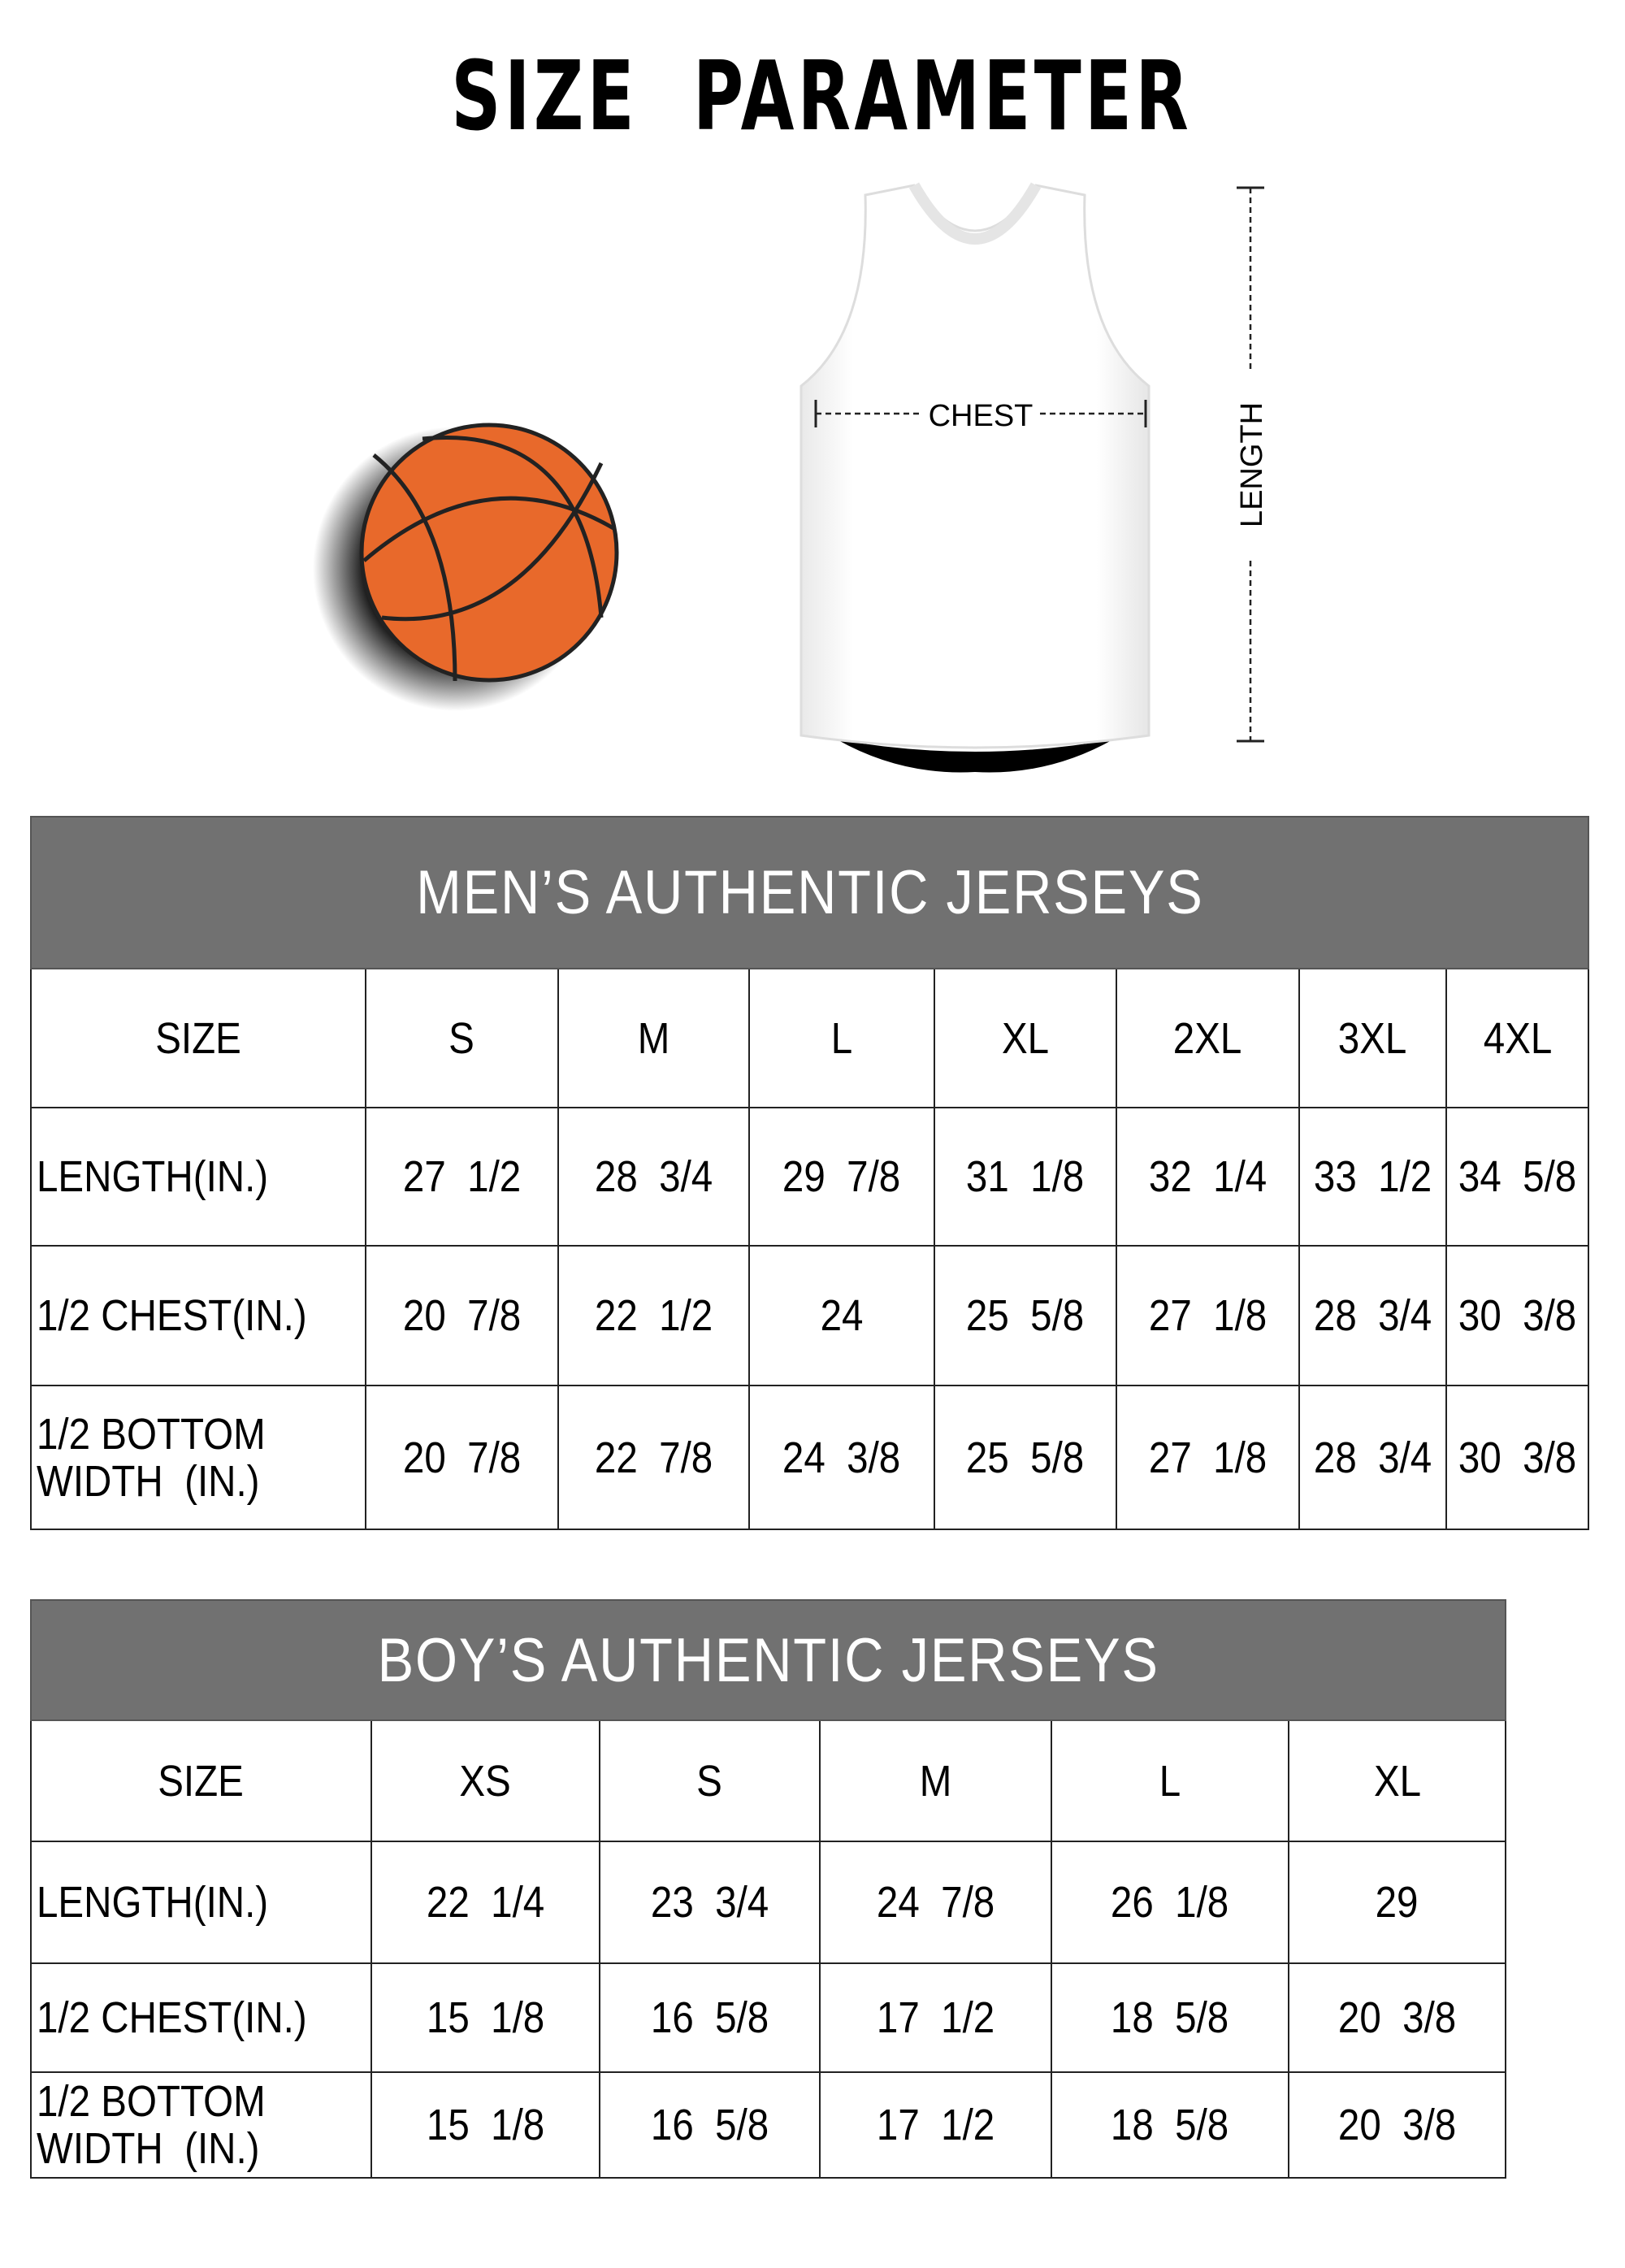 This screenshot has width=1625, height=2268. Describe the element at coordinates (1208, 1177) in the screenshot. I see `table-cell: 32 1/4` at that location.